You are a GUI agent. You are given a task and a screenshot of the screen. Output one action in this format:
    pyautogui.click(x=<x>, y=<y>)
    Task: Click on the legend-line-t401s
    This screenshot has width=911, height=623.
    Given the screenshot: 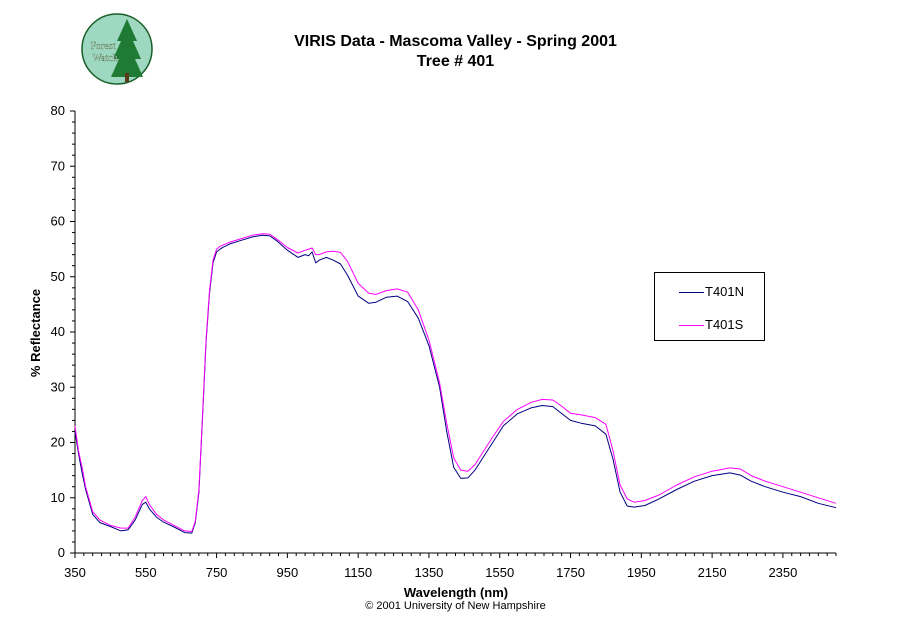 What is the action you would take?
    pyautogui.click(x=691, y=325)
    